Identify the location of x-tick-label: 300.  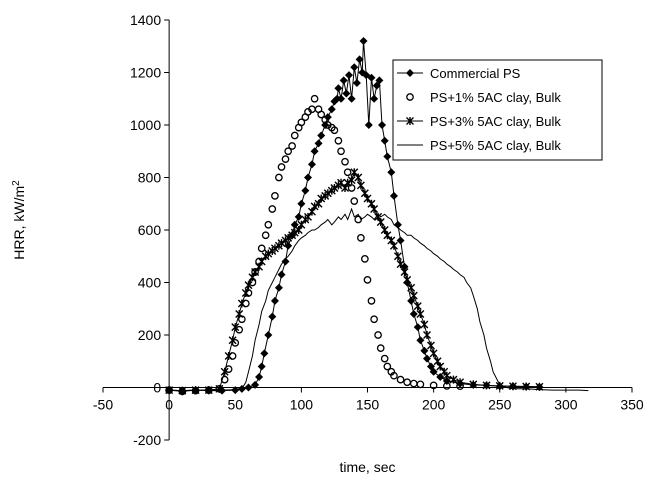
(566, 405).